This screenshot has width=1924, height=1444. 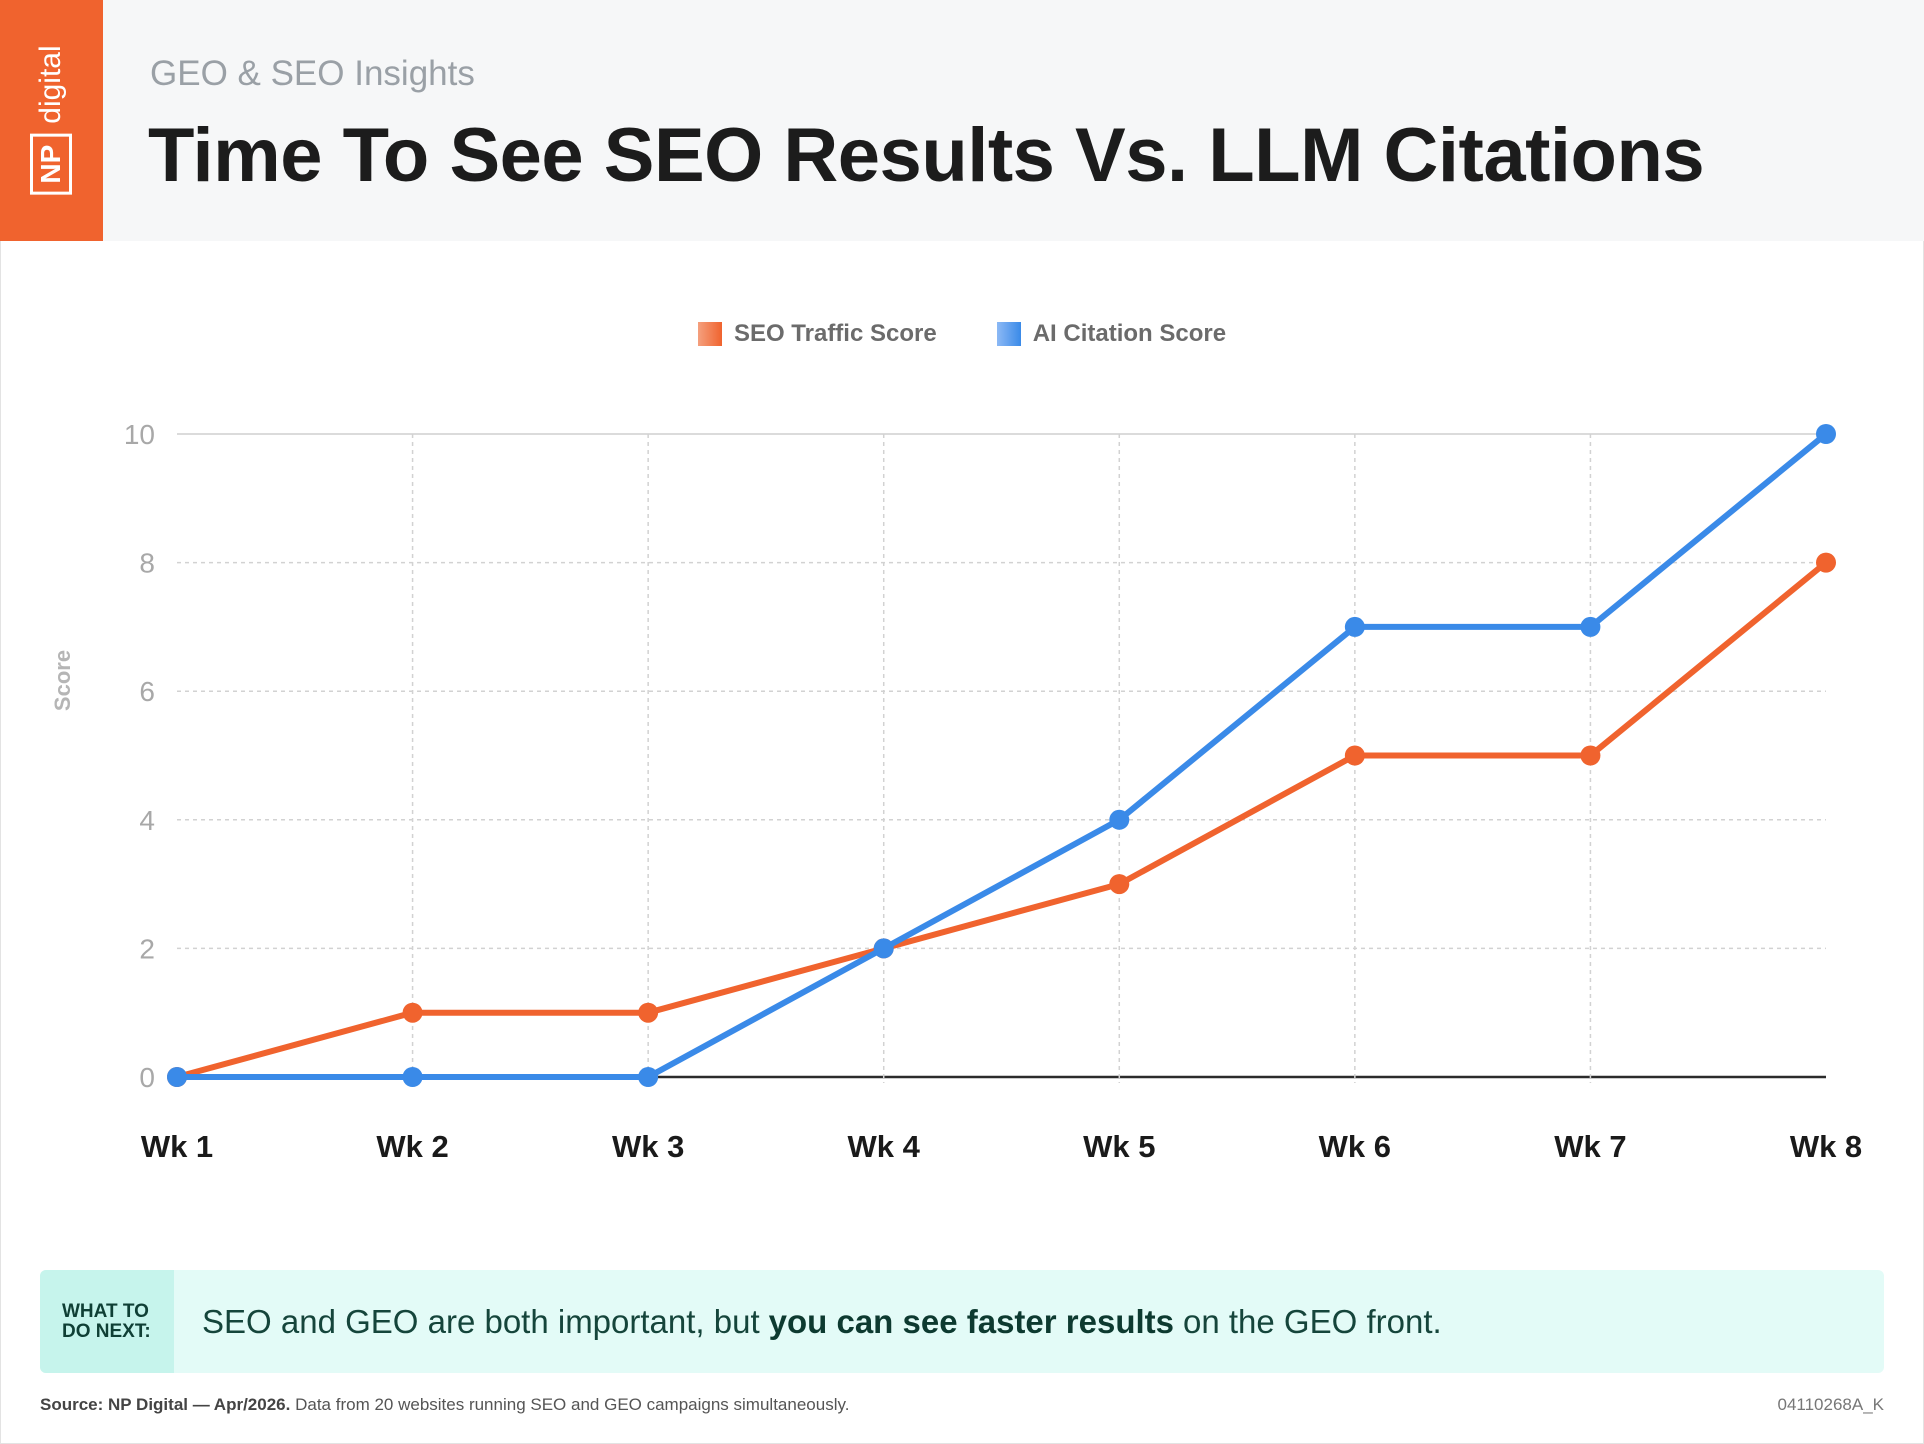 What do you see at coordinates (1355, 1146) in the screenshot?
I see `x-tick-label: Wk 6` at bounding box center [1355, 1146].